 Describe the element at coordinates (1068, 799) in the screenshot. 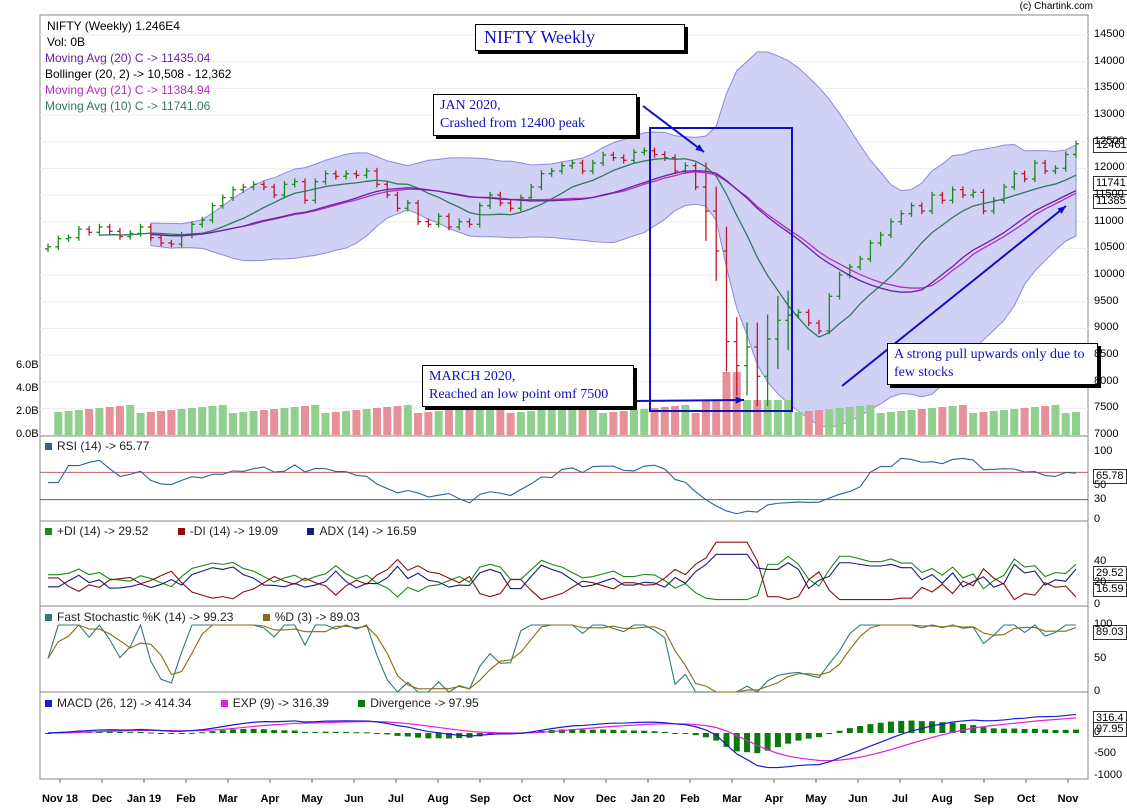

I see `x-axis-label: Nov` at that location.